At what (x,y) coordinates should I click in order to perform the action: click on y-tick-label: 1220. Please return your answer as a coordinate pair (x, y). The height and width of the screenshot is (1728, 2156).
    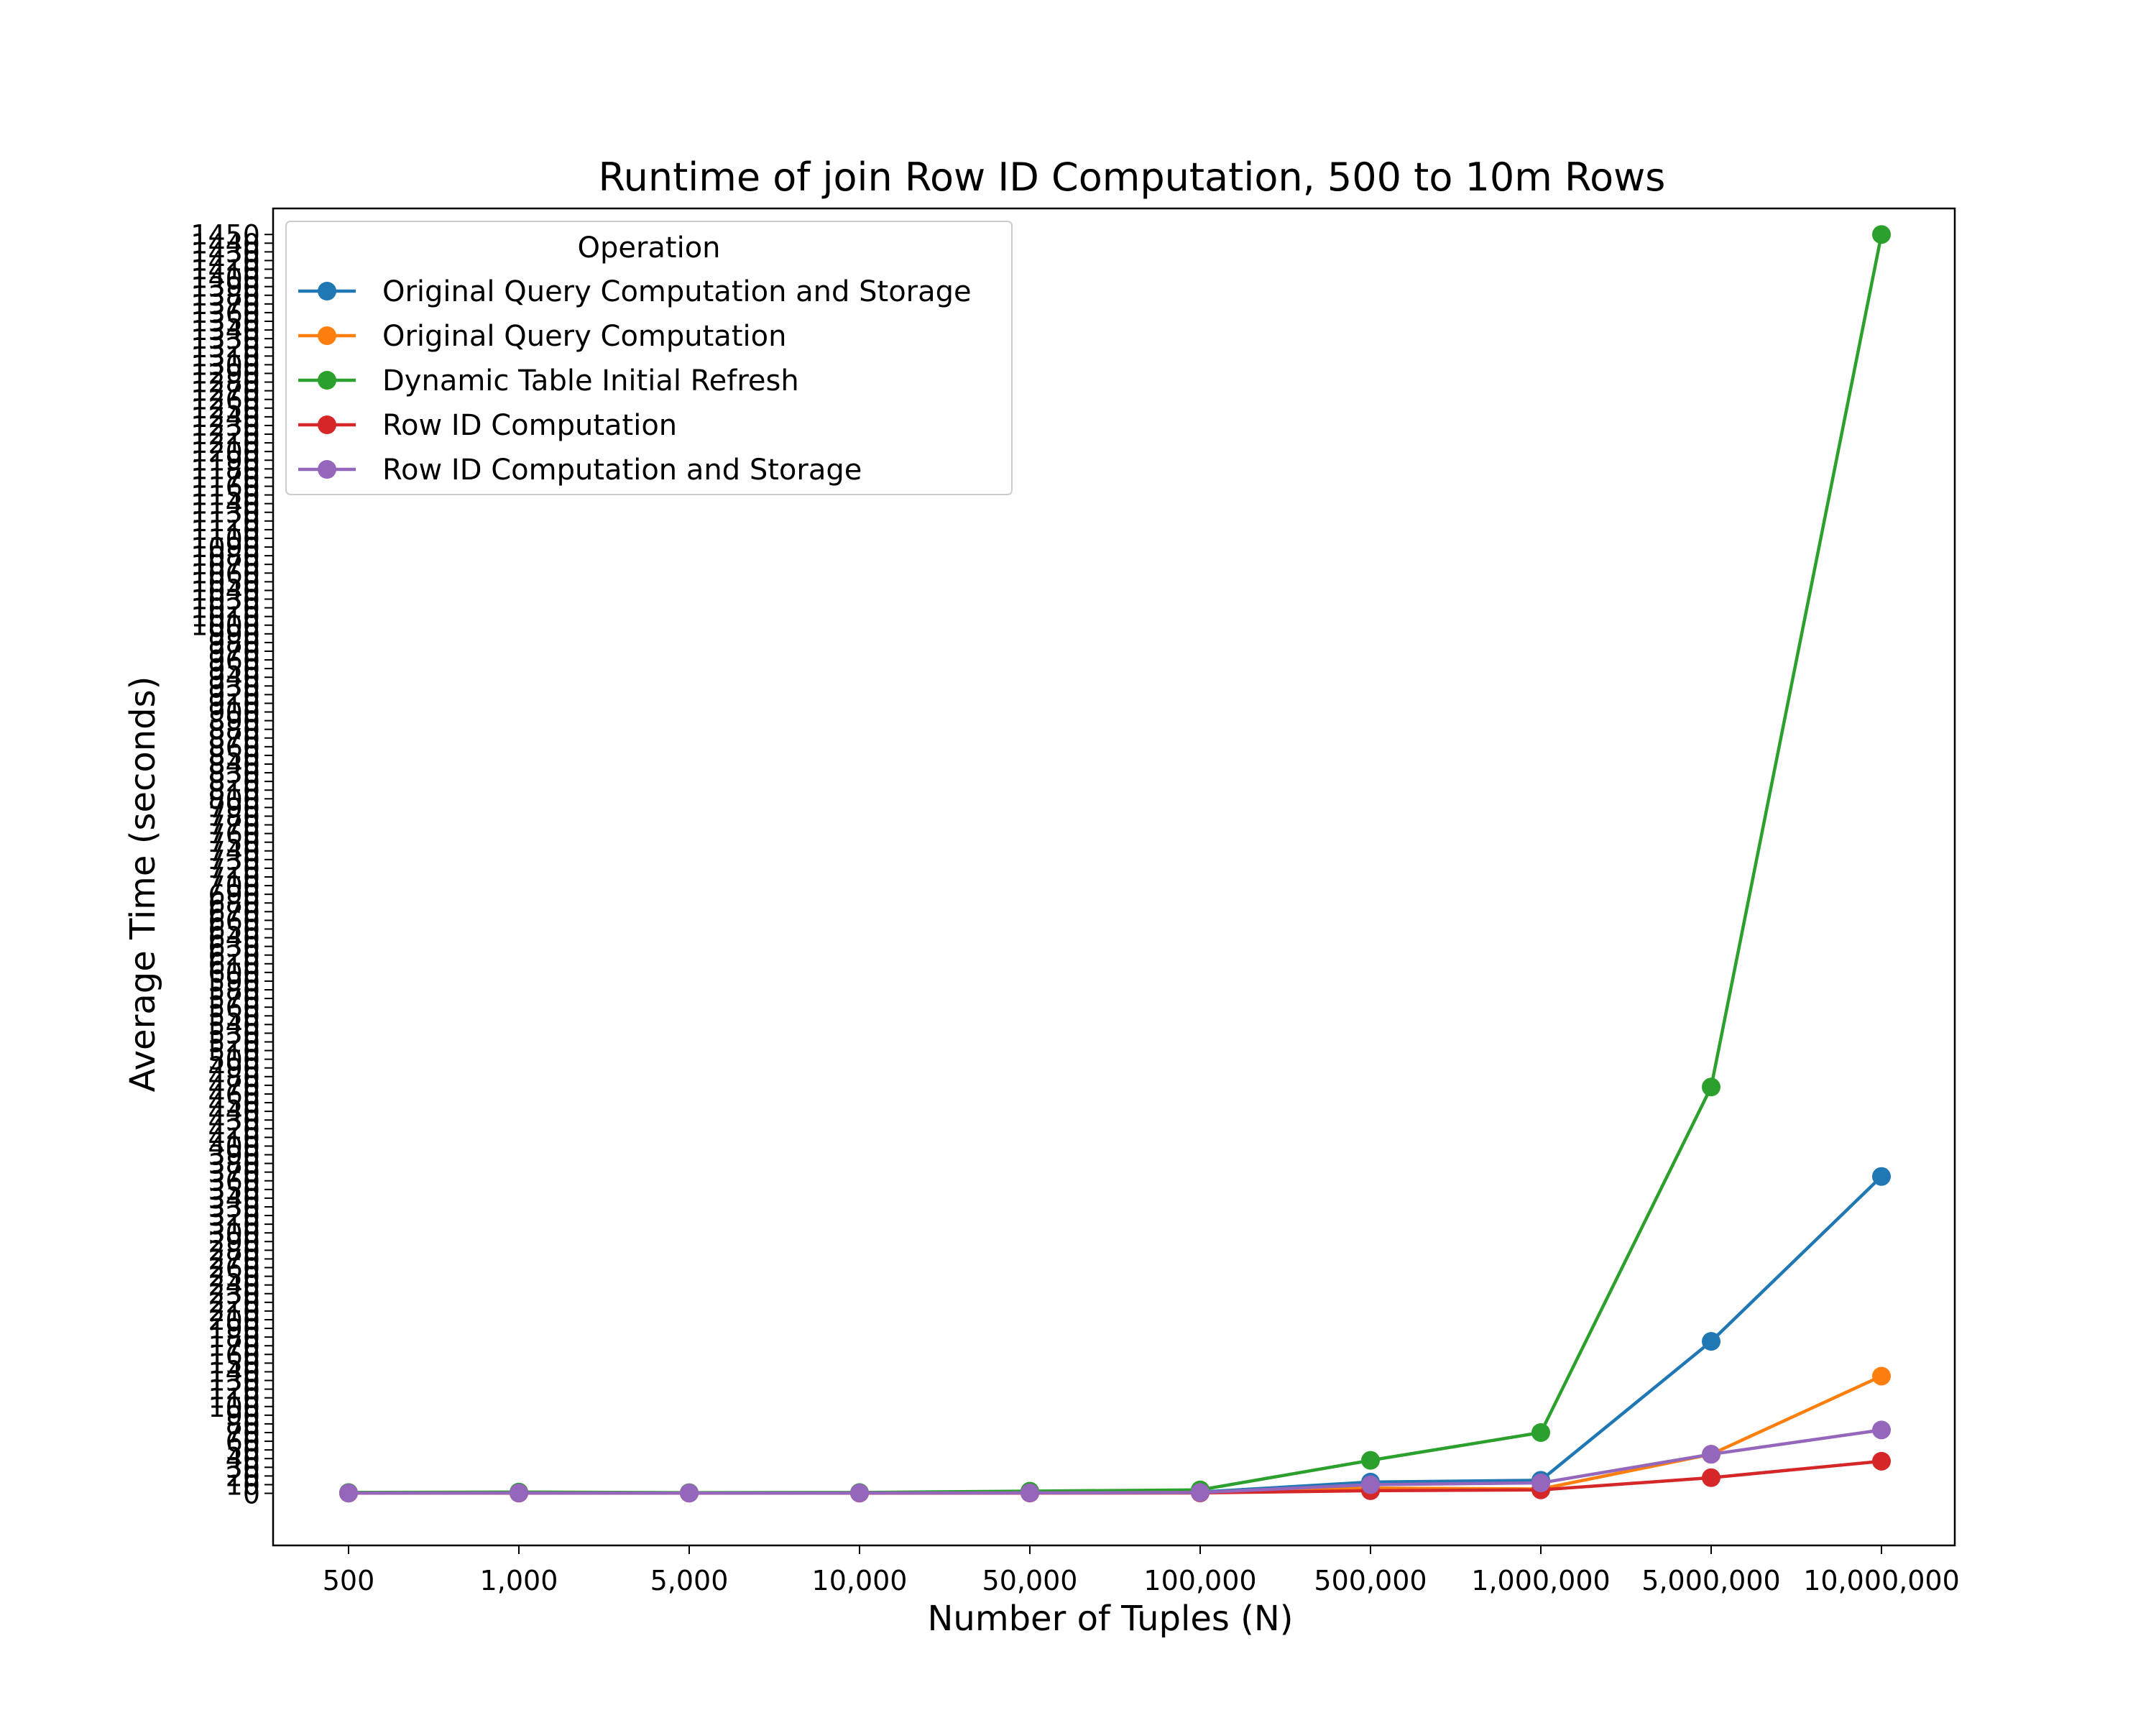
    Looking at the image, I should click on (225, 435).